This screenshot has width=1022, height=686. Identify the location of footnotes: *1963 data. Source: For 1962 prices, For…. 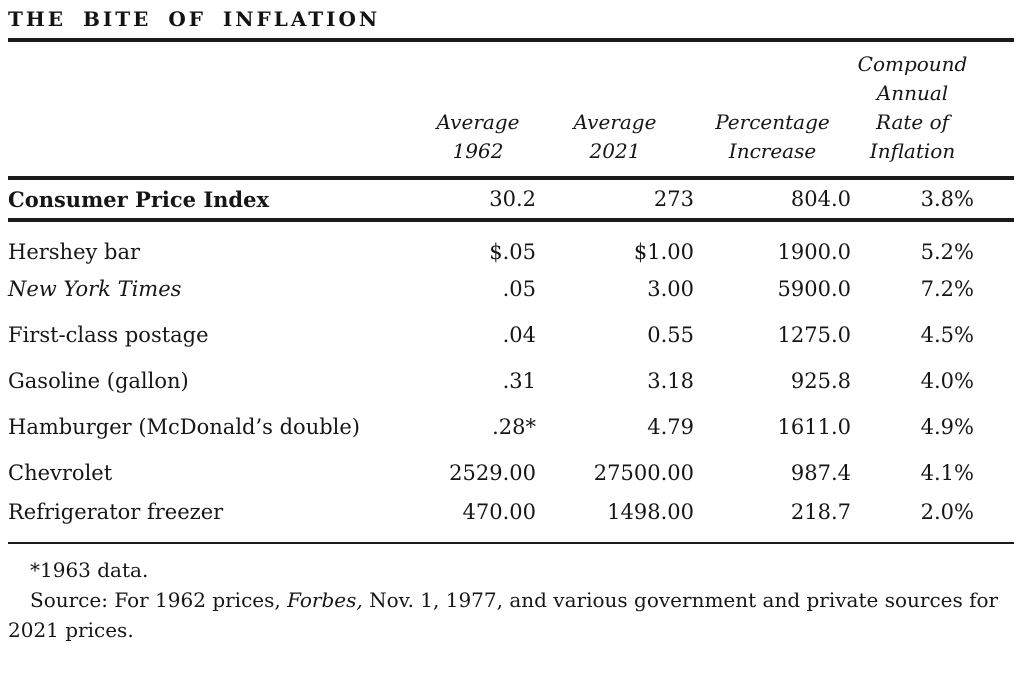
(511, 600).